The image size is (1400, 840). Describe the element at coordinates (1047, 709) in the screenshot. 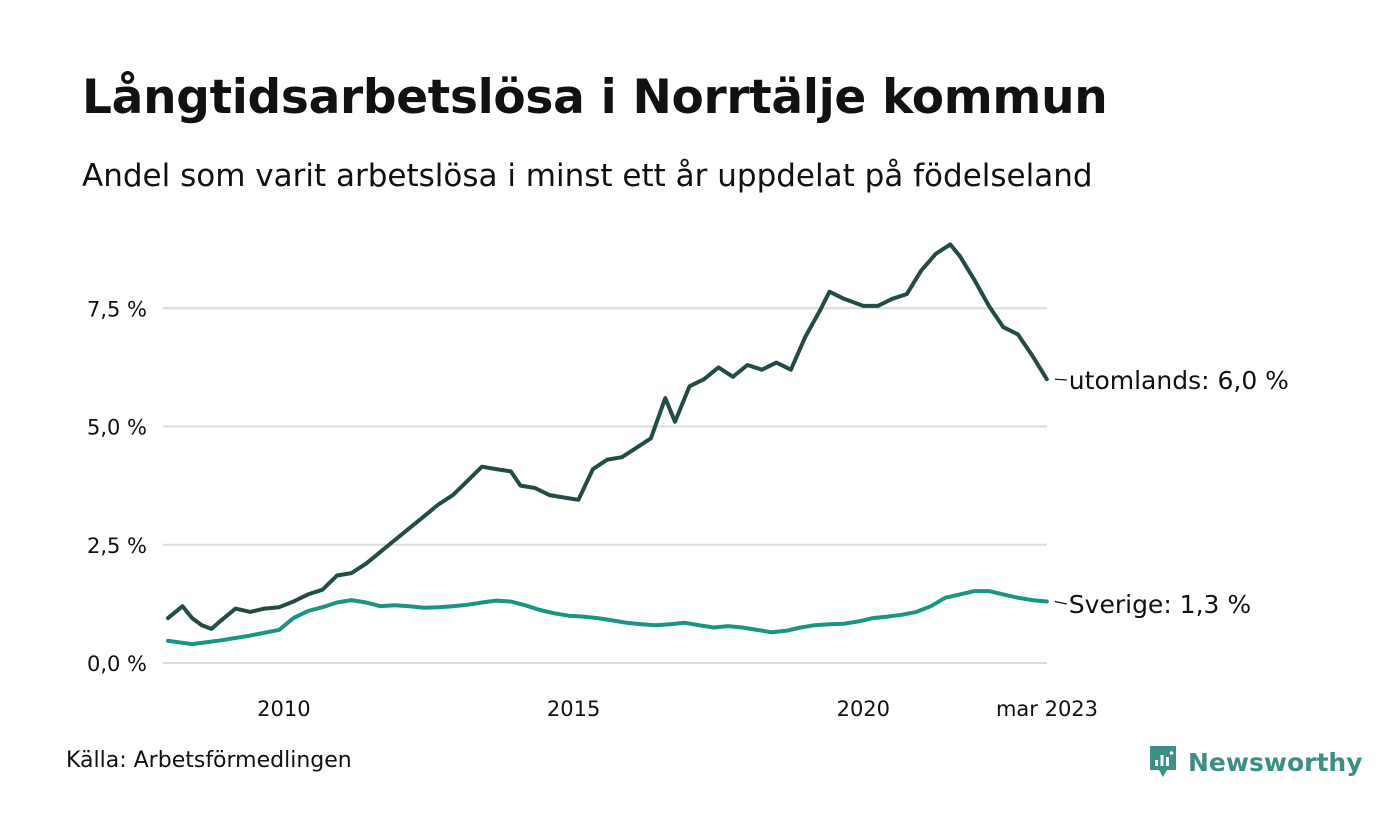

I see `x-tick-label: mar 2023` at that location.